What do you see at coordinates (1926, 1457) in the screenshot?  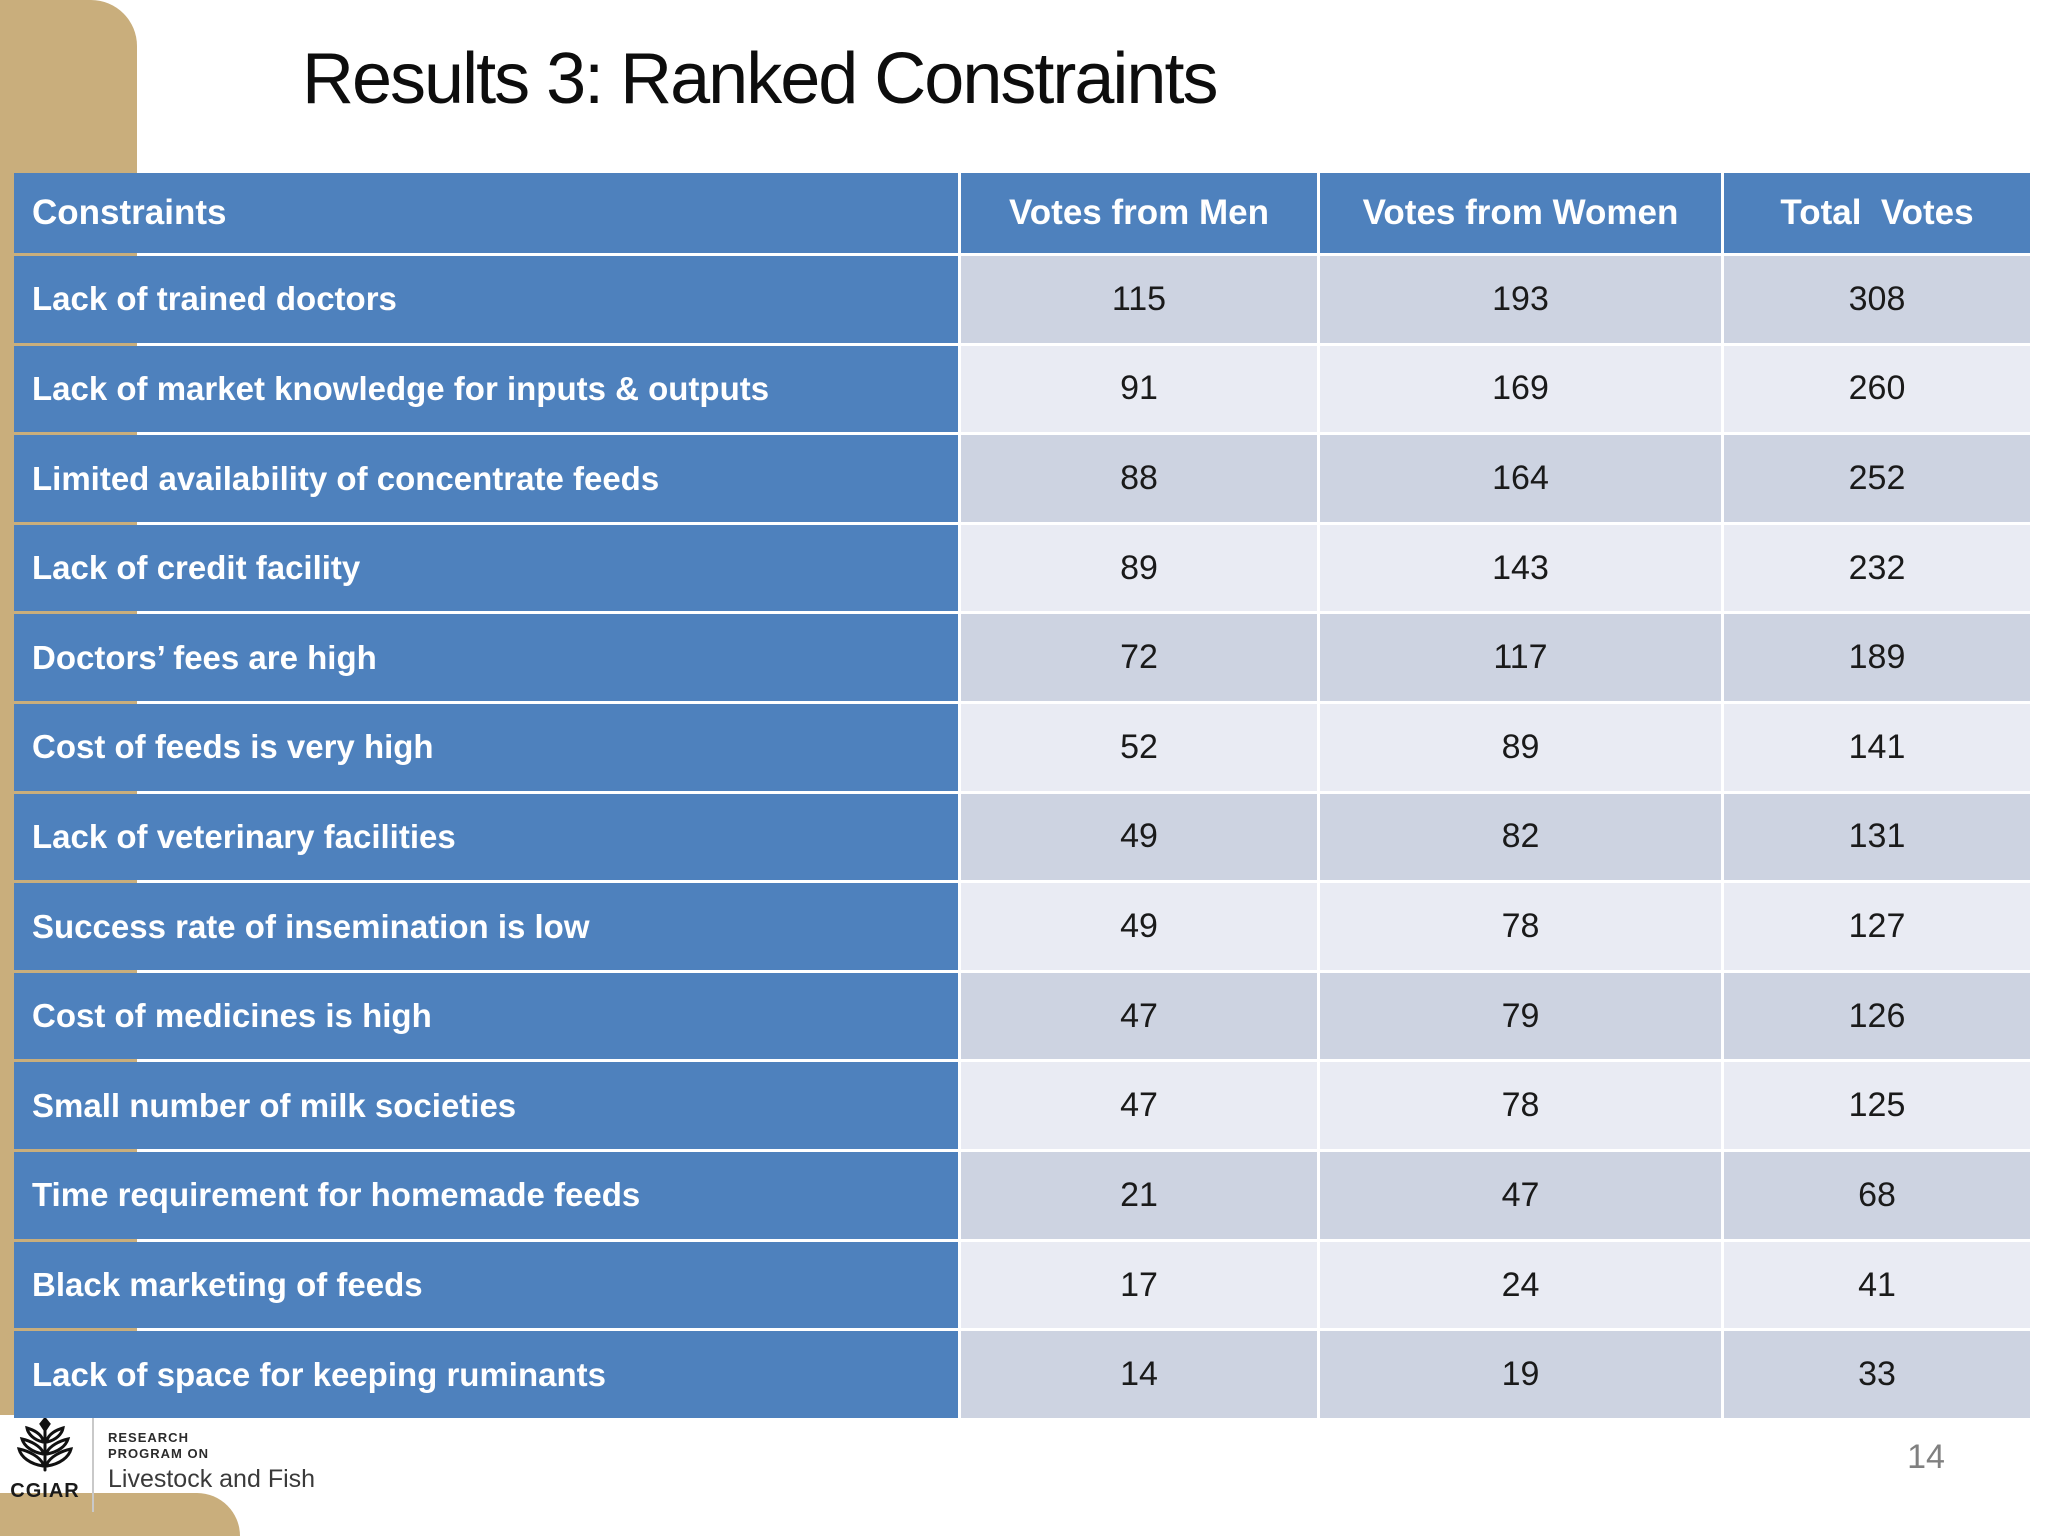 I see `page-number: 14` at bounding box center [1926, 1457].